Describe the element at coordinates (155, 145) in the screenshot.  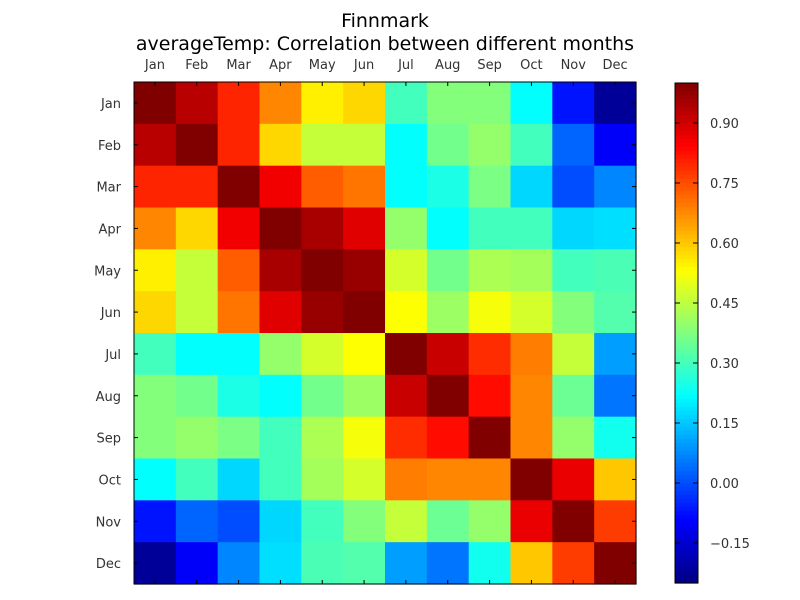
I see `heatmap-cell-feb-jan` at that location.